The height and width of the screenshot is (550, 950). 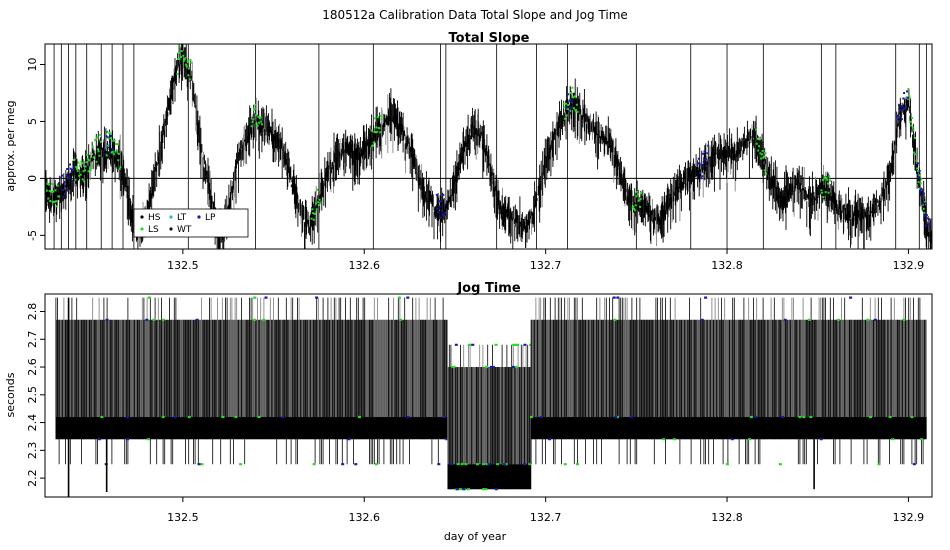 I want to click on y-tick-label: 2.6, so click(x=32, y=367).